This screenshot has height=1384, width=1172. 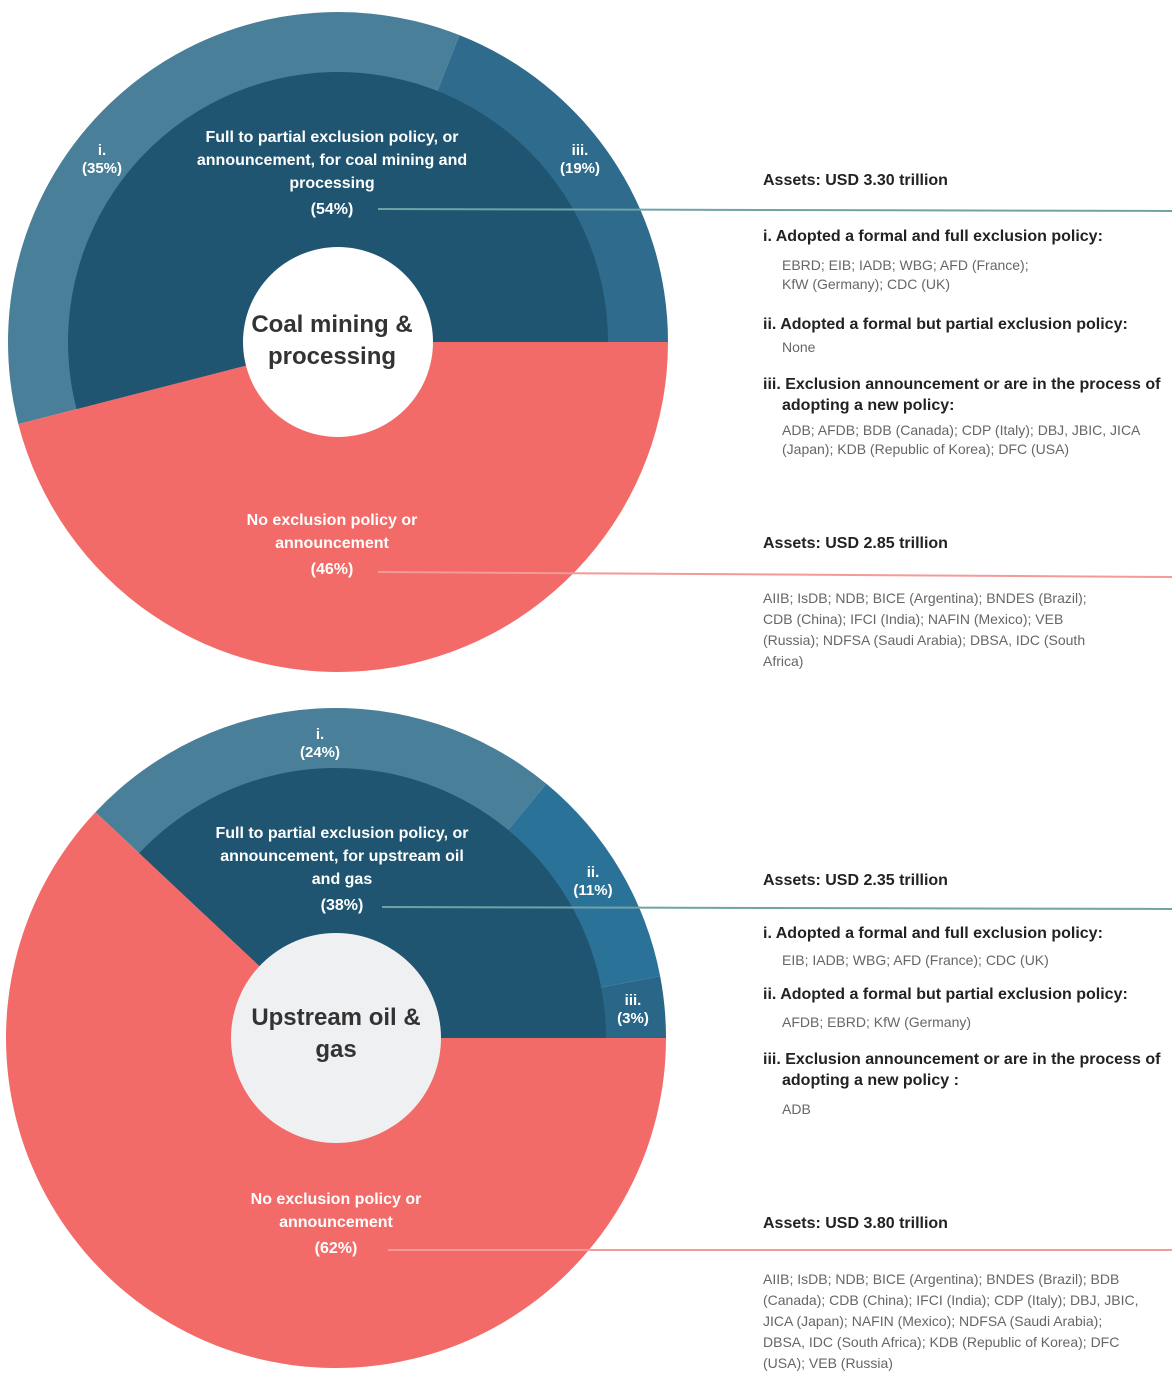 What do you see at coordinates (593, 881) in the screenshot?
I see `ring-label: ii. (11%)` at bounding box center [593, 881].